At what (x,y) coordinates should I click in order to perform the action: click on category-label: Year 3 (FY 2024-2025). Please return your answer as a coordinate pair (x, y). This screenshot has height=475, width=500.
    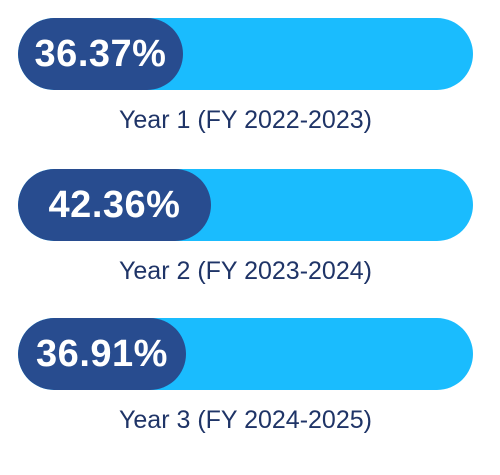
    Looking at the image, I should click on (245, 420).